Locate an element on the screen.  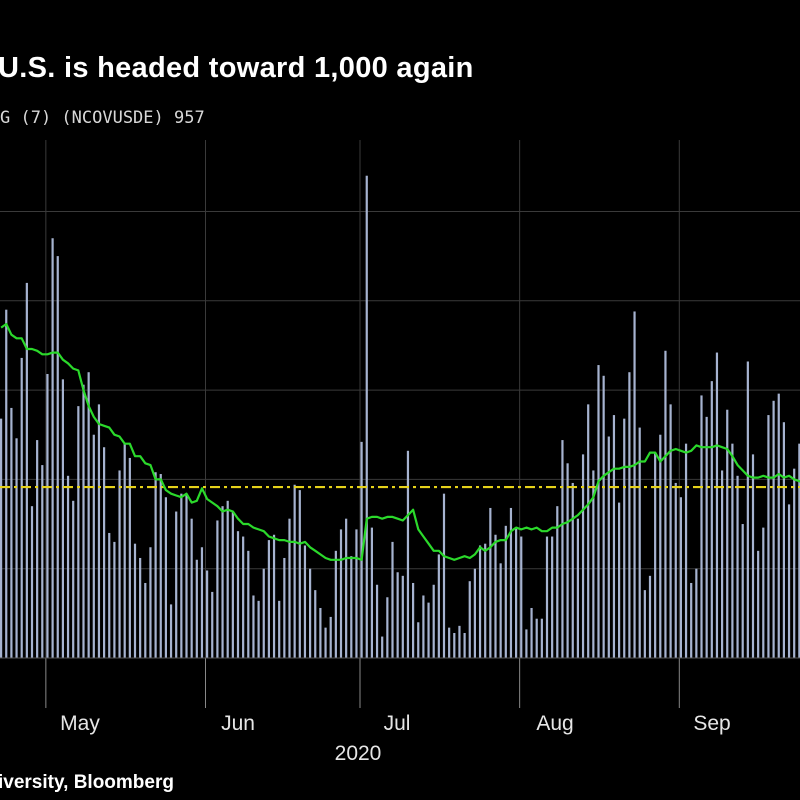
x-tick-label-jun: Jun is located at coordinates (238, 723).